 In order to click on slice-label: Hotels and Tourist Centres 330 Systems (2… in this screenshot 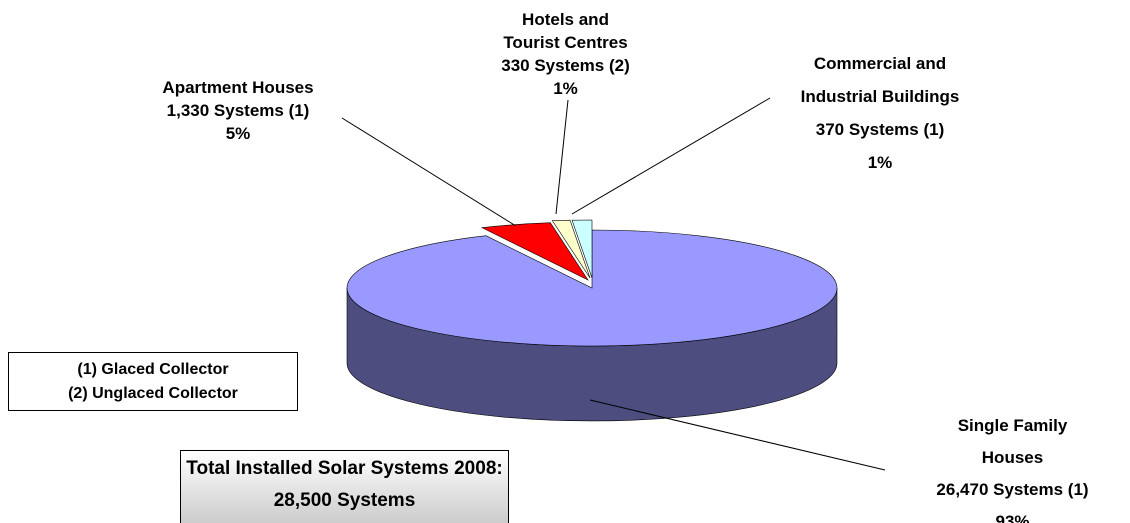, I will do `click(565, 54)`.